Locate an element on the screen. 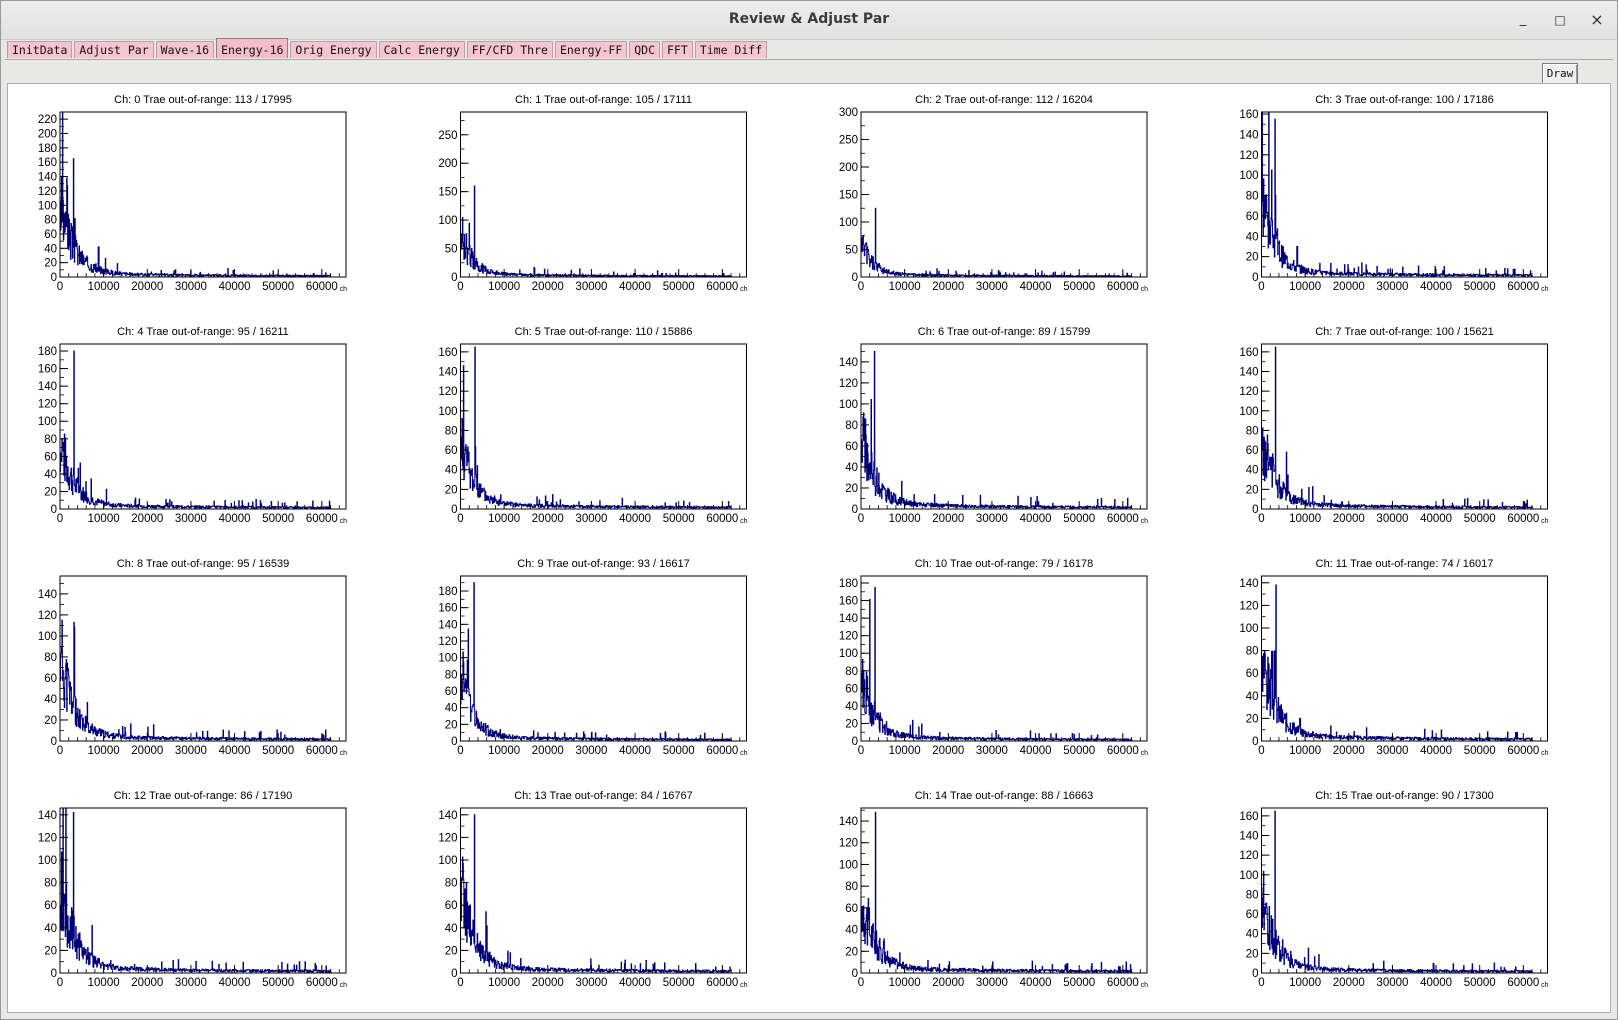  minimize-icon: _ is located at coordinates (1523, 19).